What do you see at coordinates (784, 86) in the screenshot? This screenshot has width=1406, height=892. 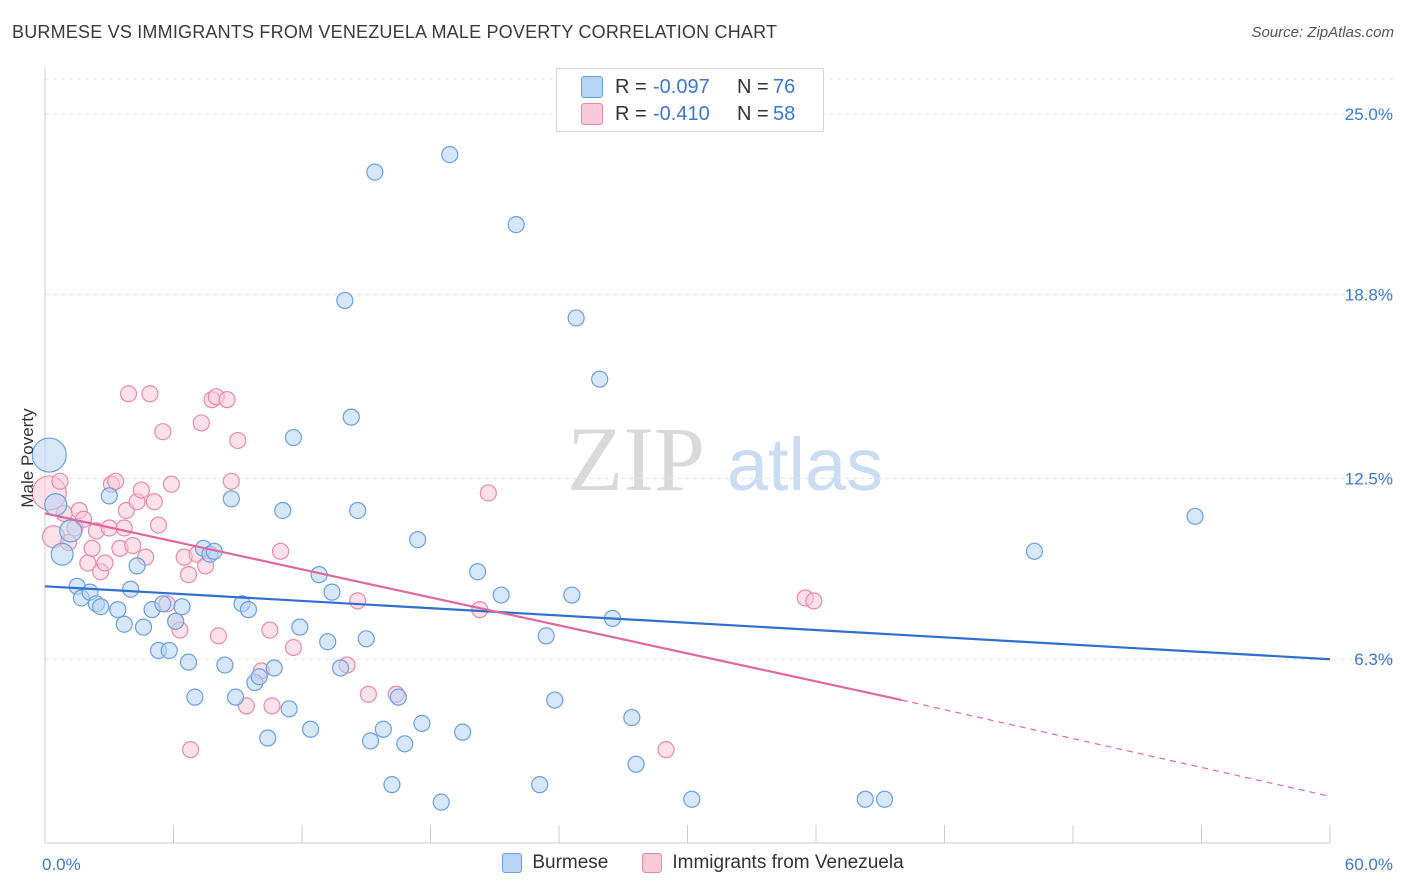 I see `n-value: 76` at bounding box center [784, 86].